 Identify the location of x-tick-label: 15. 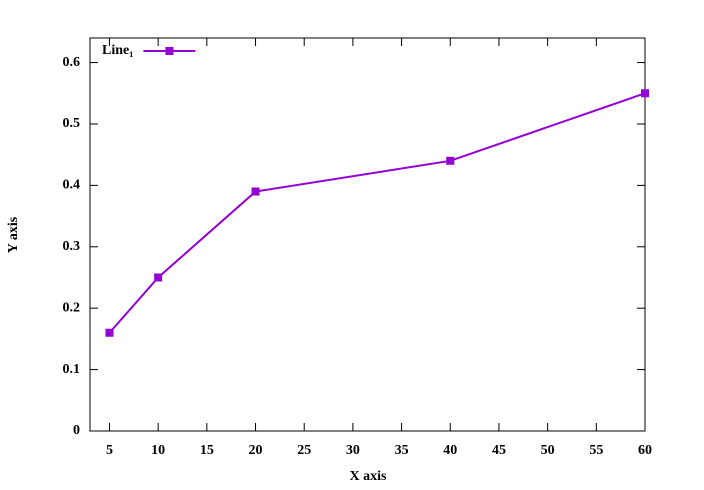
(207, 450).